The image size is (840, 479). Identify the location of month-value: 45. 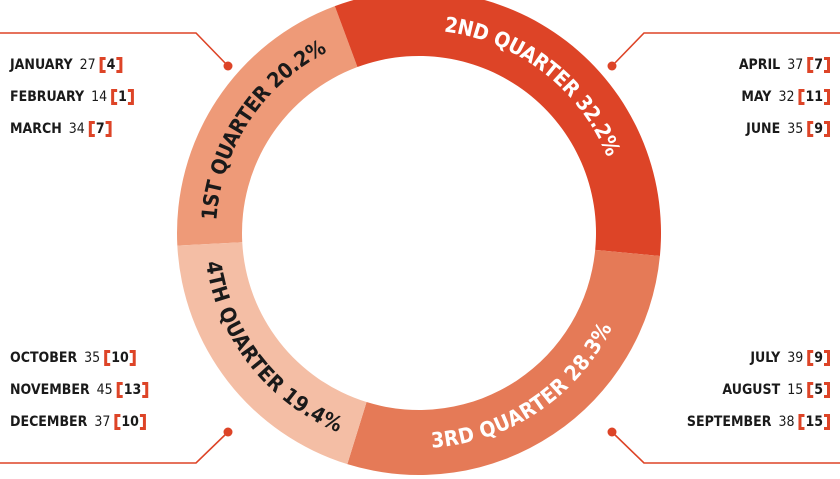
(105, 390).